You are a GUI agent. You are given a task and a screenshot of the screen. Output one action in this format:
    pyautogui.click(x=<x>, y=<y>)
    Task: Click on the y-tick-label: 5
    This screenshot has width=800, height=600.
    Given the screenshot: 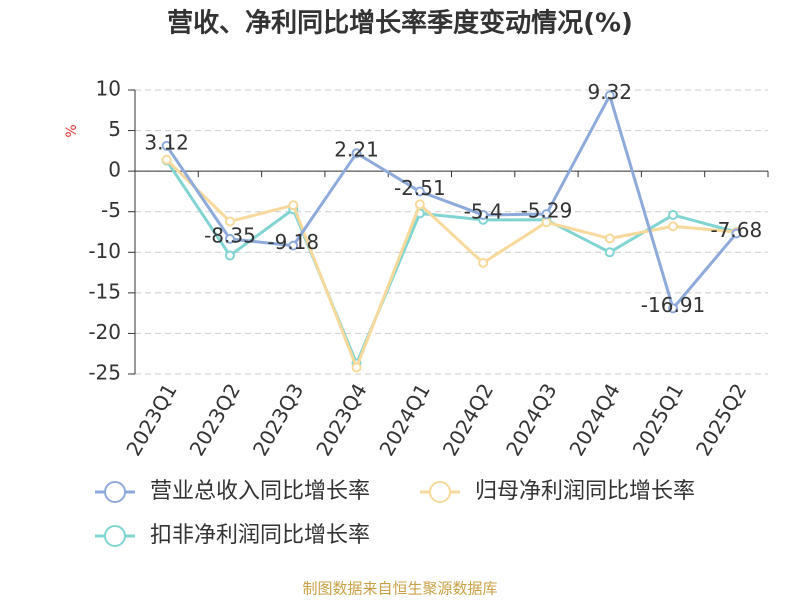 What is the action you would take?
    pyautogui.click(x=114, y=129)
    